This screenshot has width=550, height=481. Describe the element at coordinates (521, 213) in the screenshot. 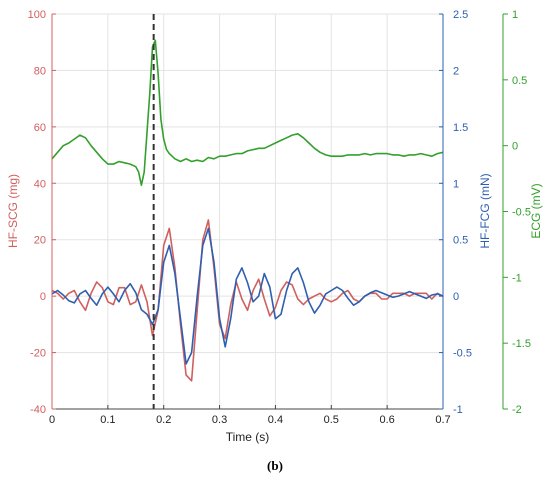

I see `ecg-tick-label: -0.5` at that location.